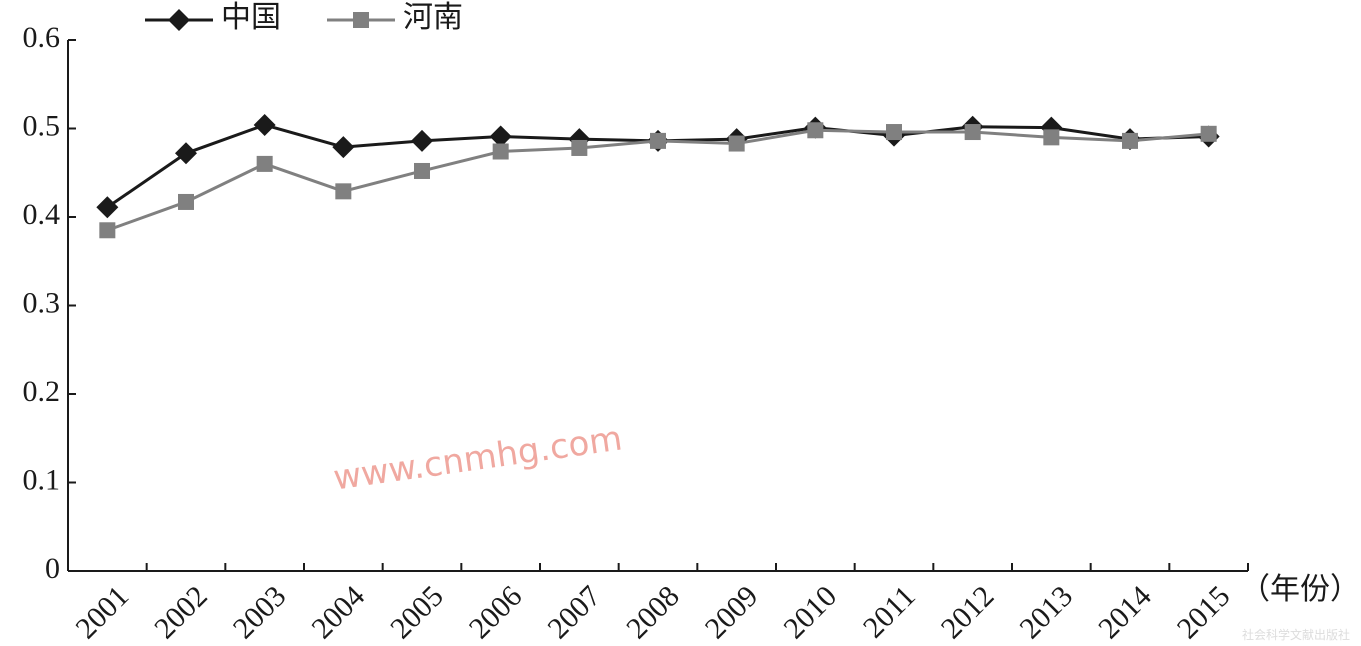  I want to click on x-tick-label: 2012, so click(968, 612).